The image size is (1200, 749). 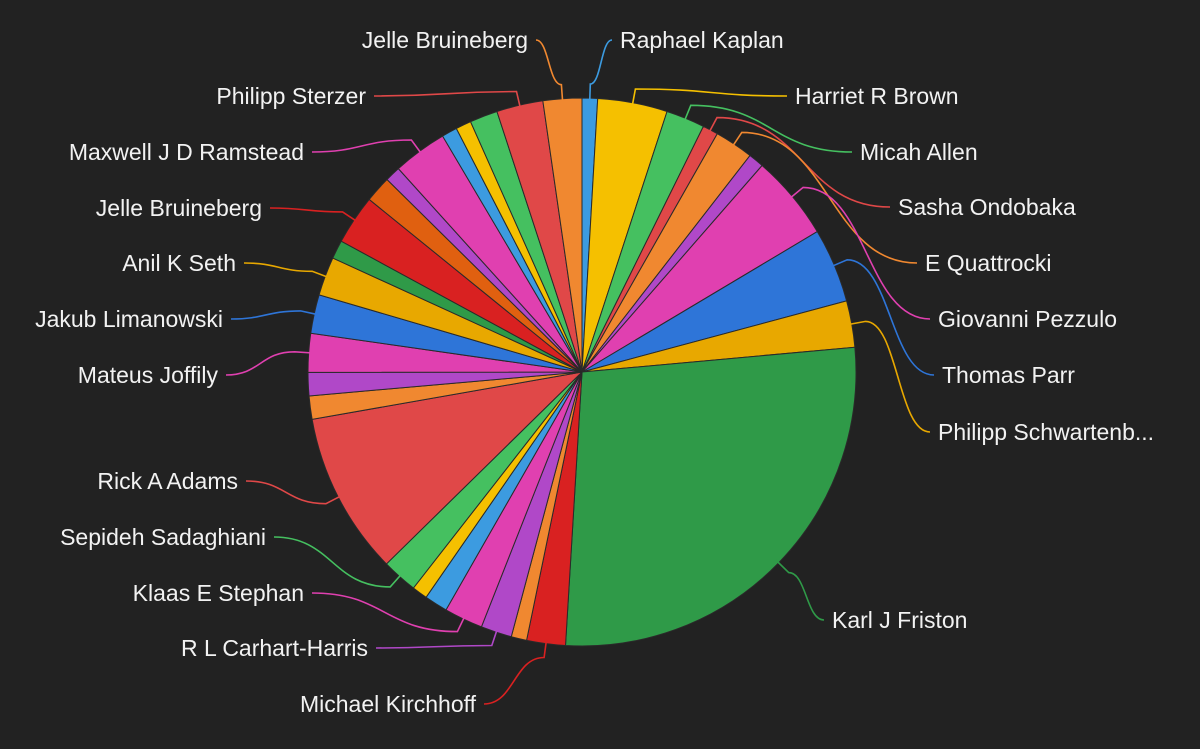 What do you see at coordinates (702, 40) in the screenshot?
I see `slice-label-raphael-kaplan: Raphael Kaplan` at bounding box center [702, 40].